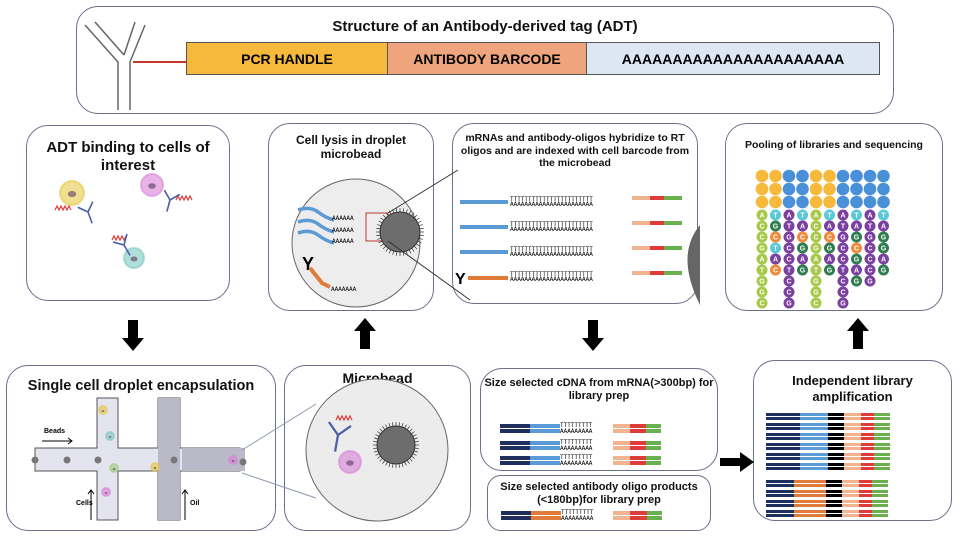 The height and width of the screenshot is (540, 960). I want to click on cell-lysis-title: Cell lysis in droplet microbead, so click(351, 147).